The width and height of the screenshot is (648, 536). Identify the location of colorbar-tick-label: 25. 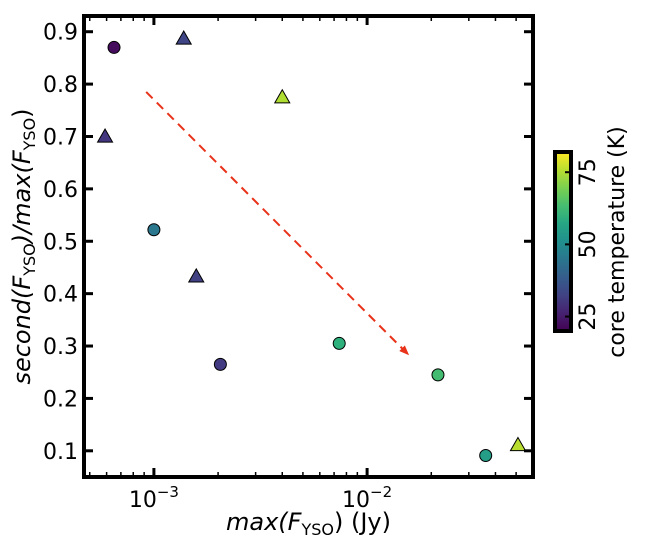
(588, 317).